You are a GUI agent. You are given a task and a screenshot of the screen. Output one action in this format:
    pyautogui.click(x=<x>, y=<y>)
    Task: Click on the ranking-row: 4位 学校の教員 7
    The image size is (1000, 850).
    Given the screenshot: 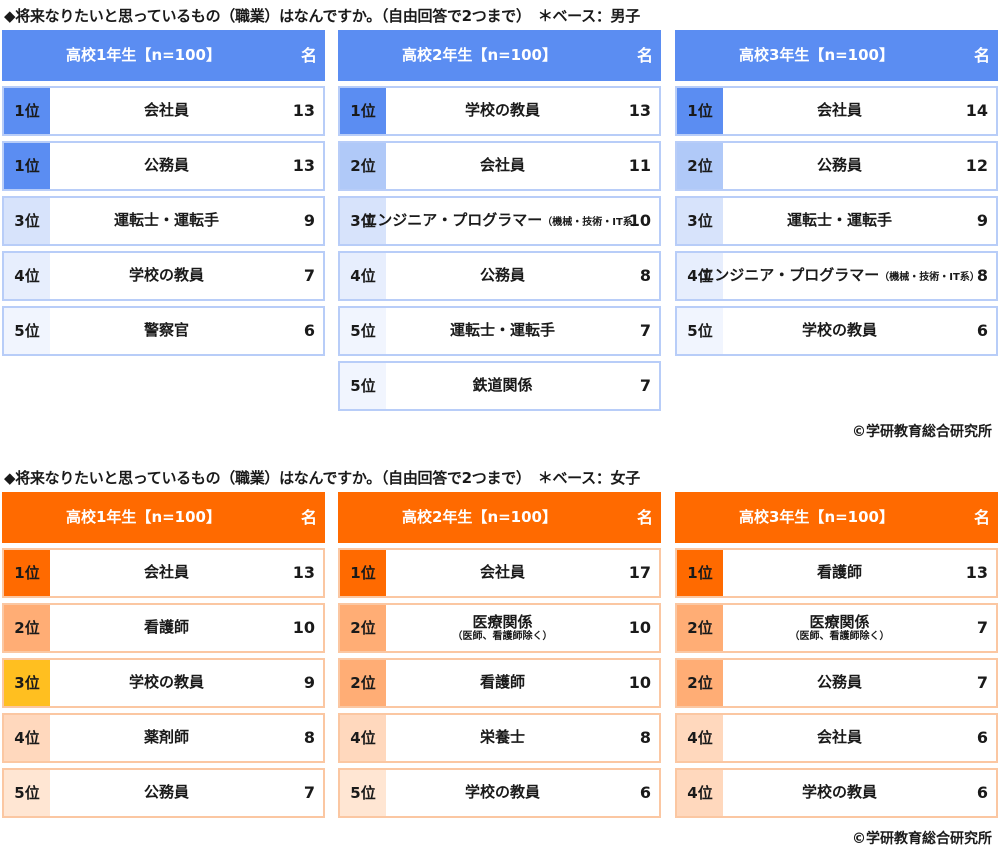 What is the action you would take?
    pyautogui.click(x=163, y=276)
    